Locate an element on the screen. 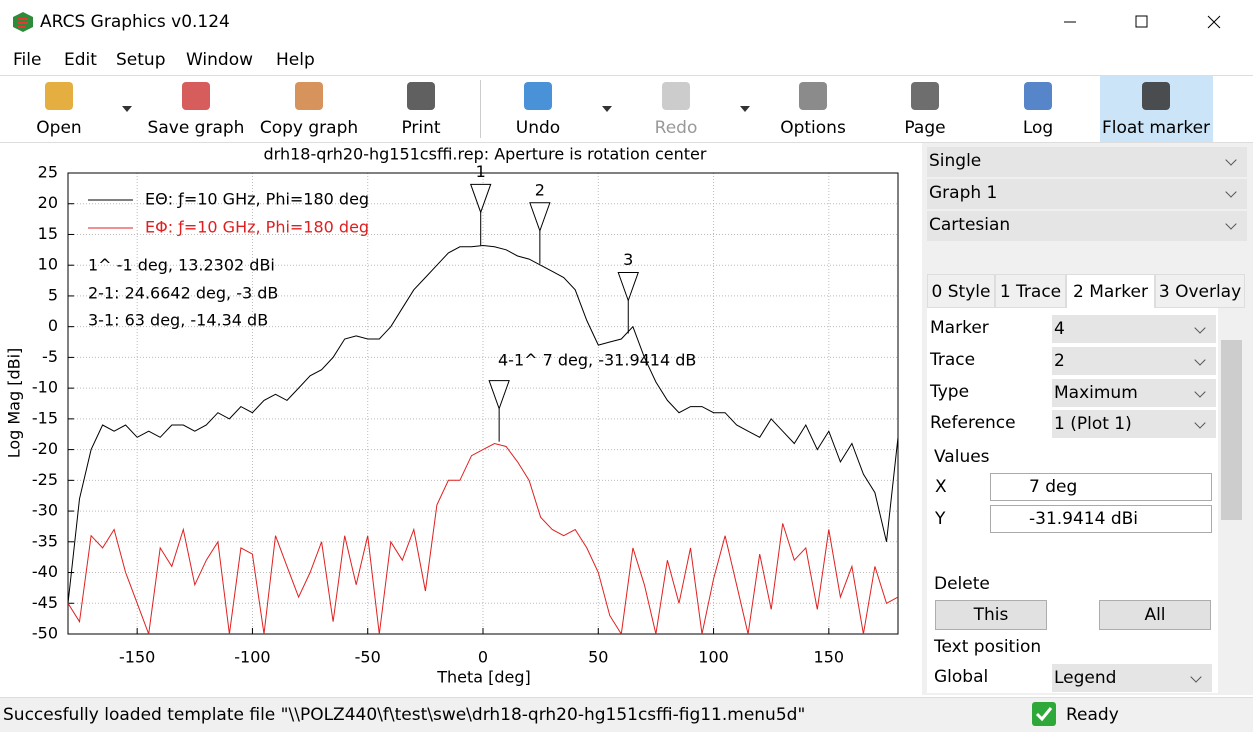 The image size is (1253, 732). toolbar-button: Print is located at coordinates (421, 109).